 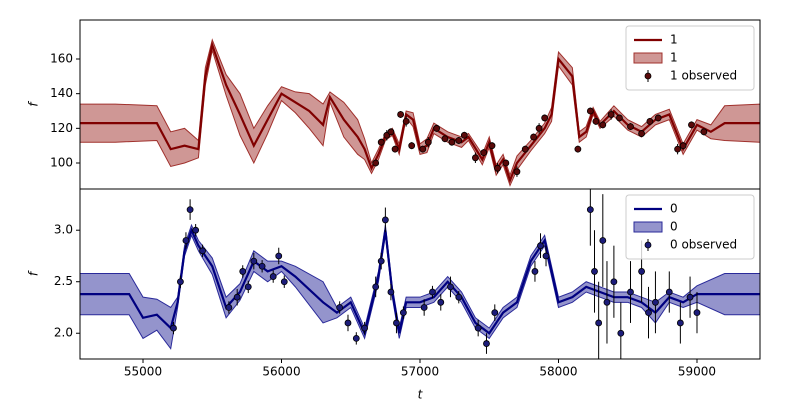 What do you see at coordinates (558, 372) in the screenshot?
I see `x-tick-label: 58000` at bounding box center [558, 372].